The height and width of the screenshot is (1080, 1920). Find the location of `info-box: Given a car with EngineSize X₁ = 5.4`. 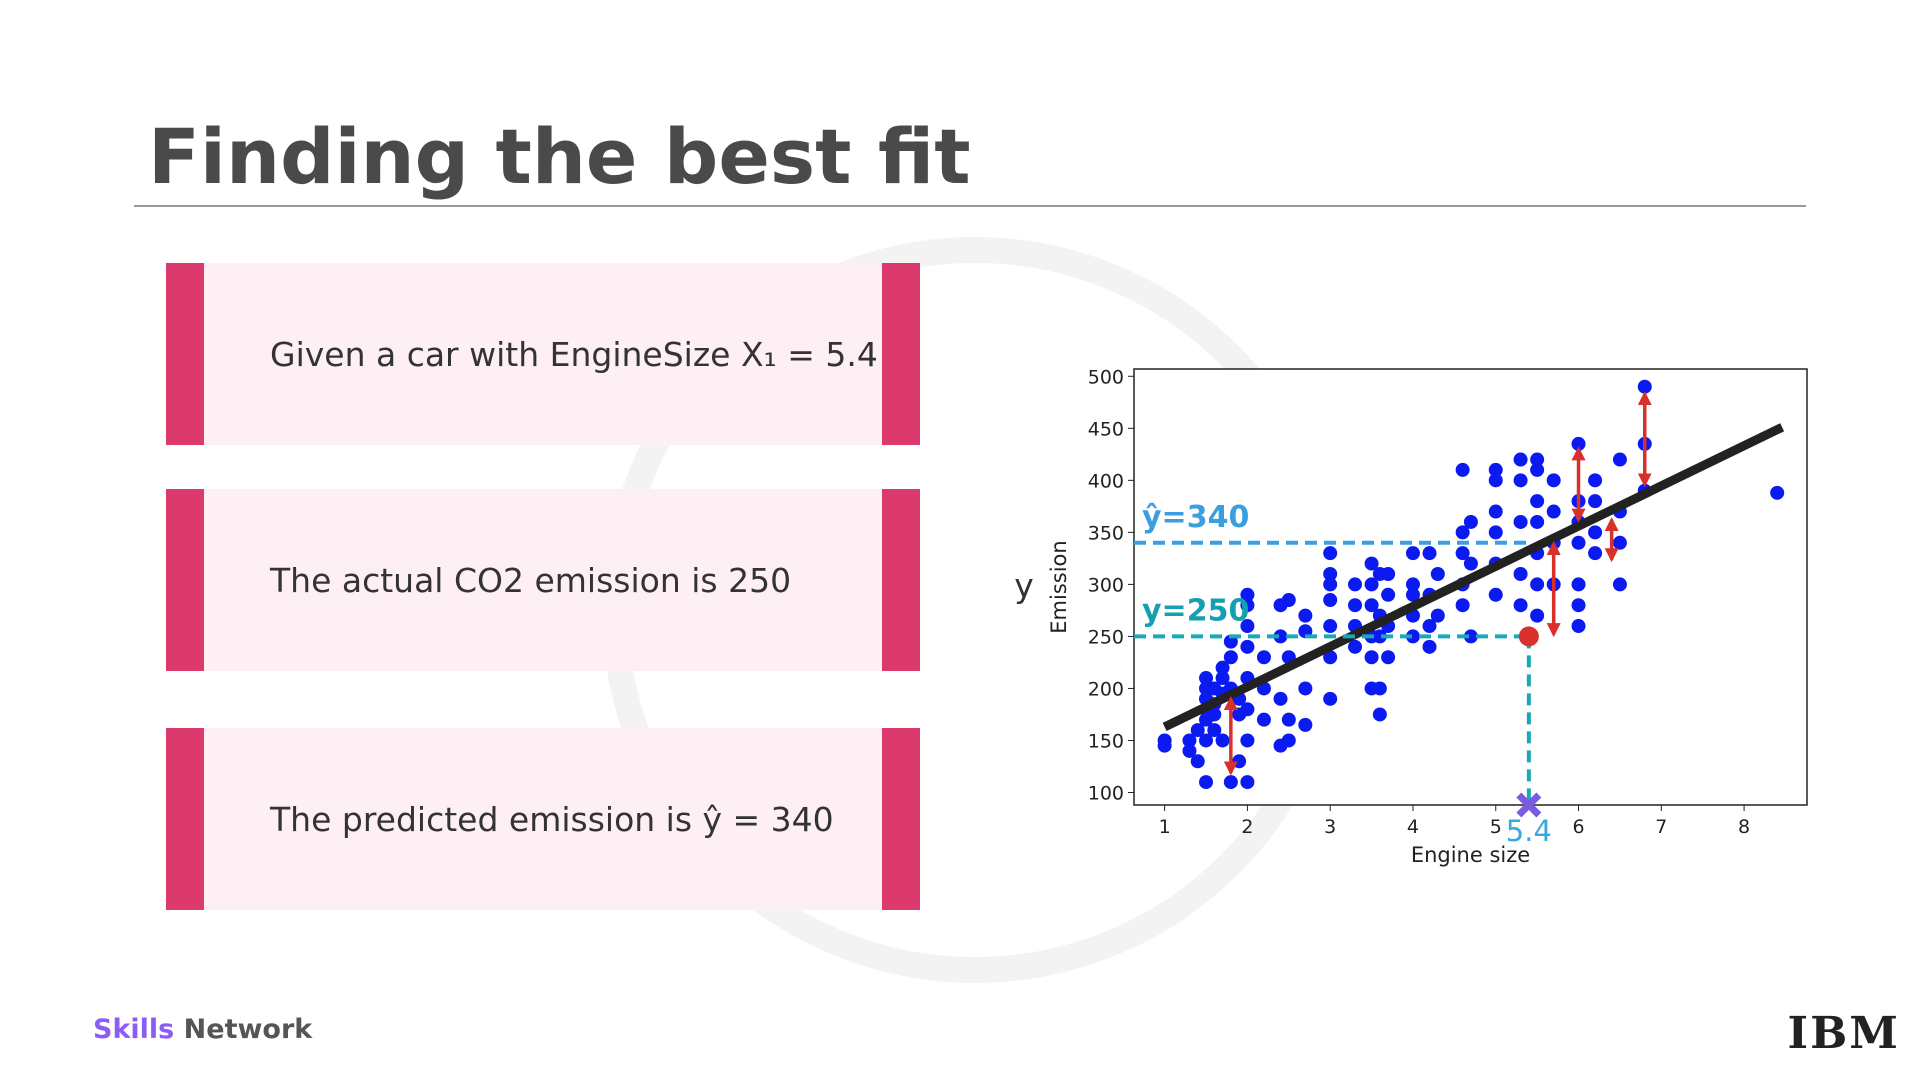

info-box: Given a car with EngineSize X₁ = 5.4 is located at coordinates (543, 354).